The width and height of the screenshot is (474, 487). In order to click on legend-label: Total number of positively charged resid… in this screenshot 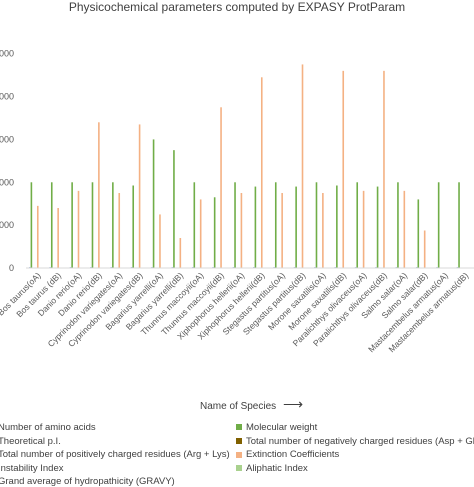, I will do `click(115, 454)`.